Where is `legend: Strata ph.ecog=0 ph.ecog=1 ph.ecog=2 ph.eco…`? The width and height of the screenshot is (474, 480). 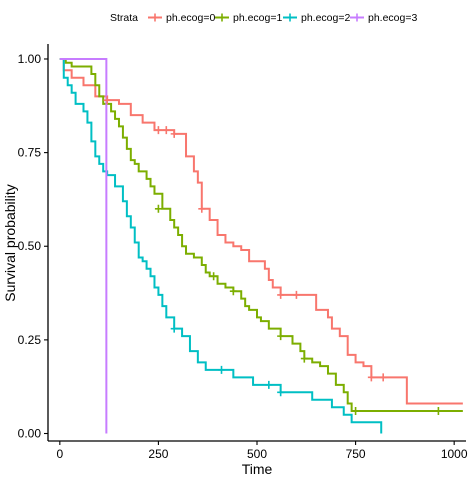 legend: Strata ph.ecog=0 ph.ecog=1 ph.ecog=2 ph.eco… is located at coordinates (263, 18).